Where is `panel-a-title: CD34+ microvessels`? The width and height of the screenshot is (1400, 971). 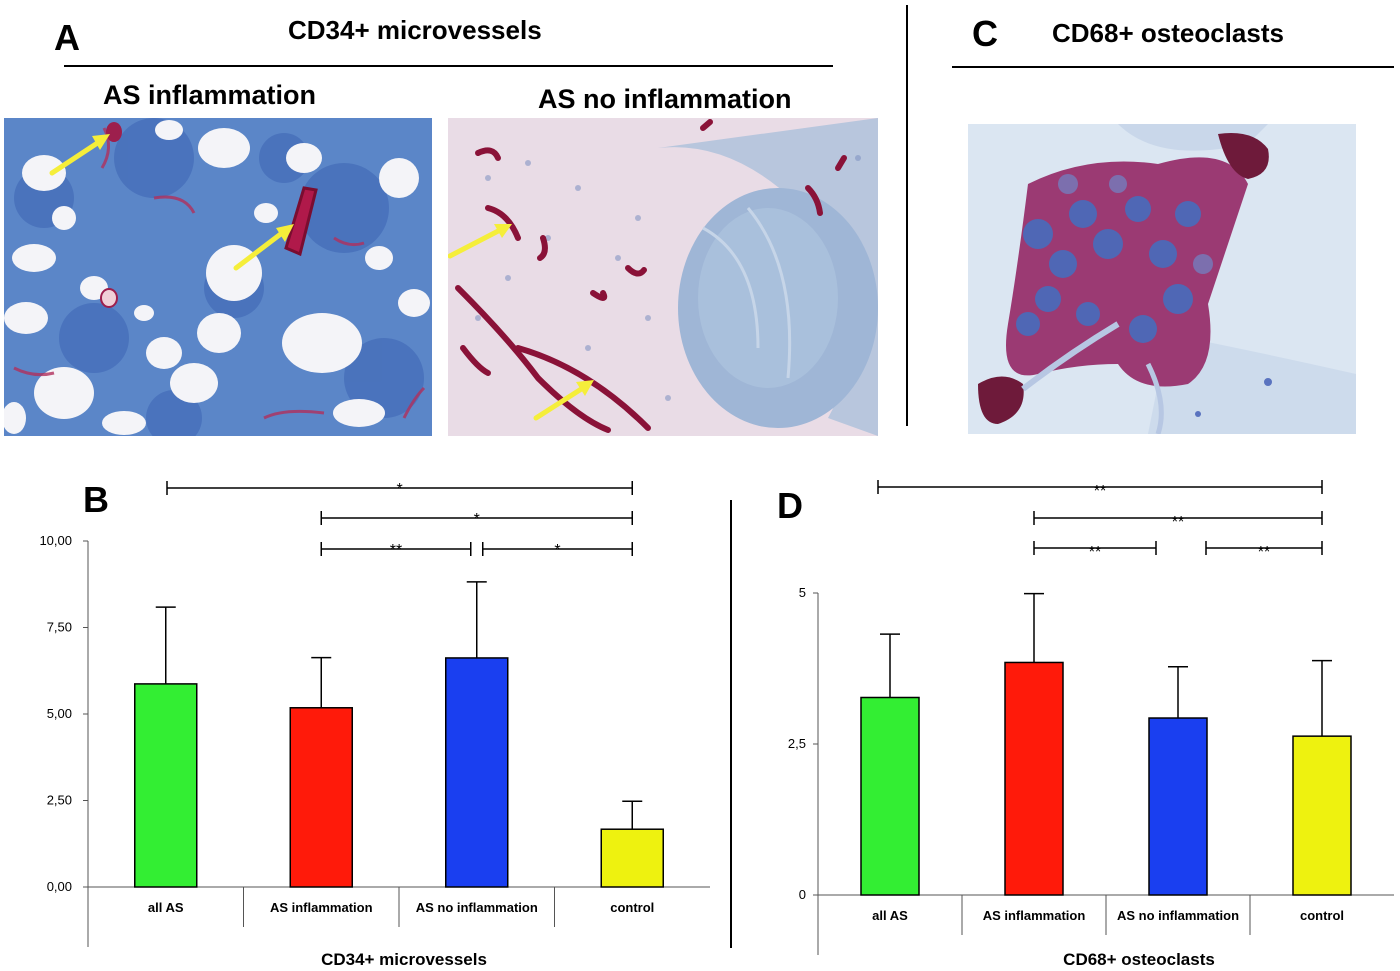 panel-a-title: CD34+ microvessels is located at coordinates (415, 30).